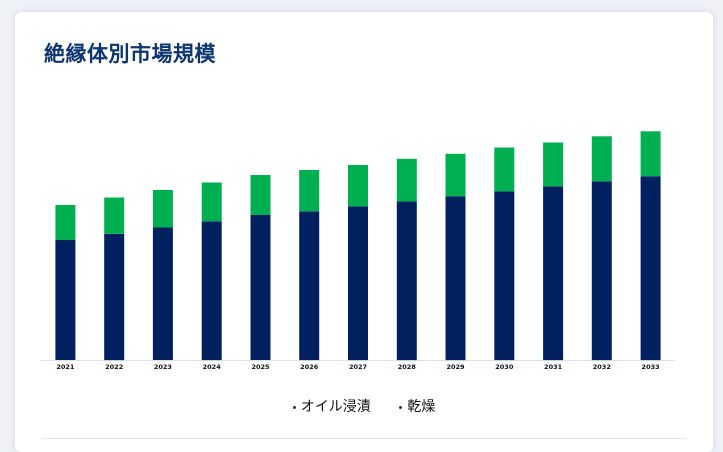 The width and height of the screenshot is (723, 452). I want to click on x-tick-label: 2027, so click(358, 367).